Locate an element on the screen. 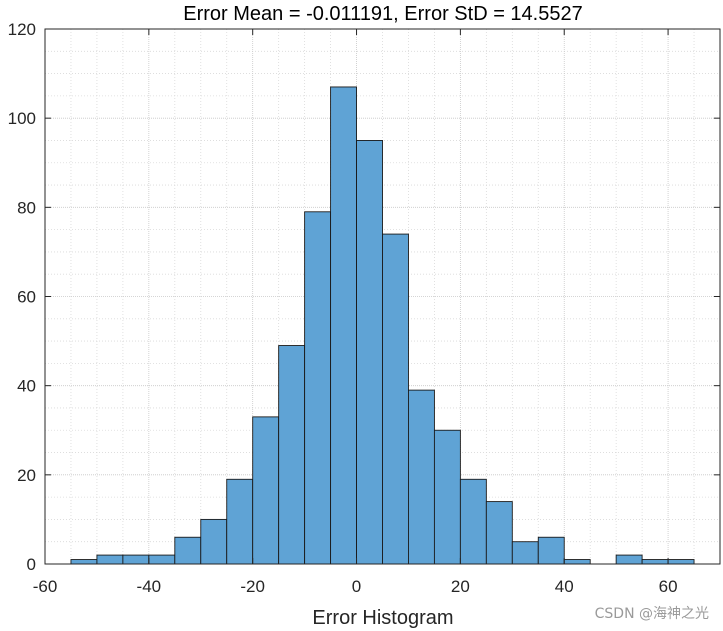 The height and width of the screenshot is (631, 723). x-tick-label: 20 is located at coordinates (460, 586).